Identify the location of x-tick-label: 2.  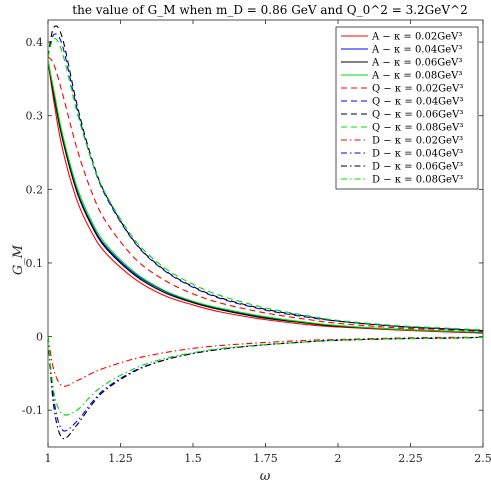
(338, 458).